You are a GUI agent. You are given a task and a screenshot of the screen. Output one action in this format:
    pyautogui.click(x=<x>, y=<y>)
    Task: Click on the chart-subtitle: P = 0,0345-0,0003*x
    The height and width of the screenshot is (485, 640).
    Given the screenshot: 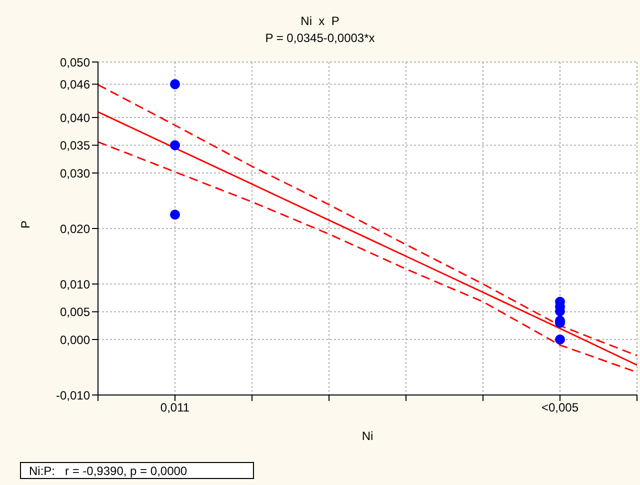 What is the action you would take?
    pyautogui.click(x=320, y=38)
    